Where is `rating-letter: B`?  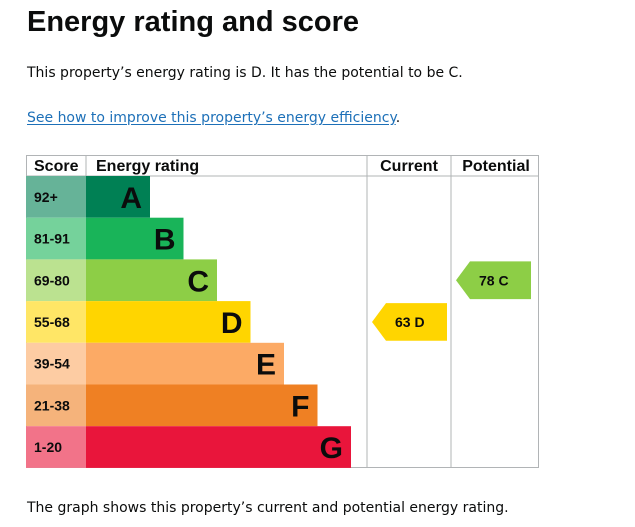
rating-letter: B is located at coordinates (165, 240).